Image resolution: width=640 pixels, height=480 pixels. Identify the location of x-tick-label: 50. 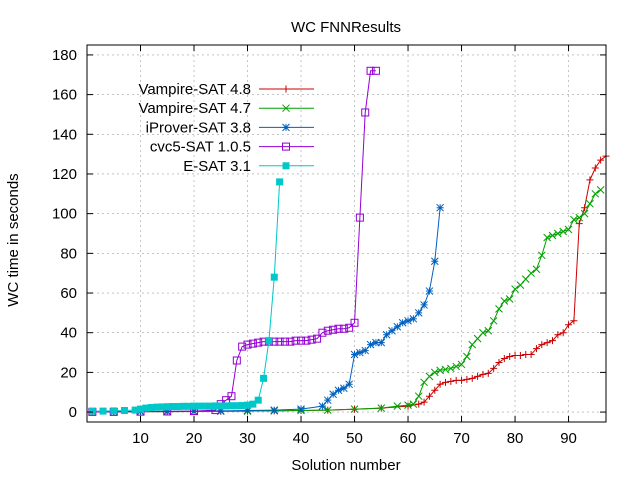
(354, 438).